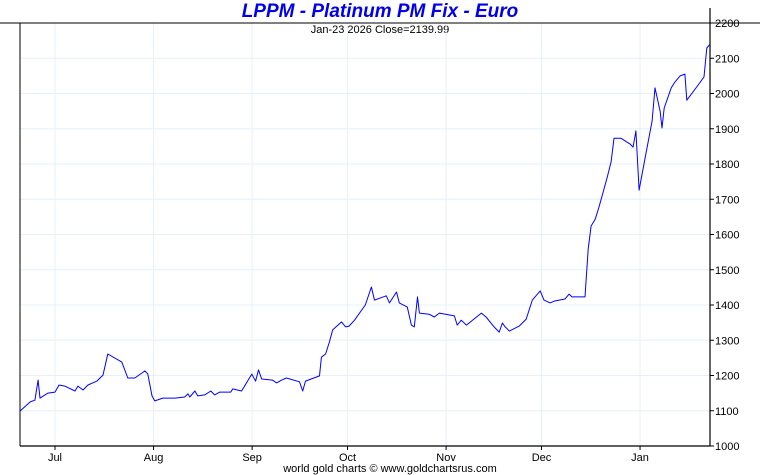  Describe the element at coordinates (542, 458) in the screenshot. I see `x-tick-label: Dec` at that location.